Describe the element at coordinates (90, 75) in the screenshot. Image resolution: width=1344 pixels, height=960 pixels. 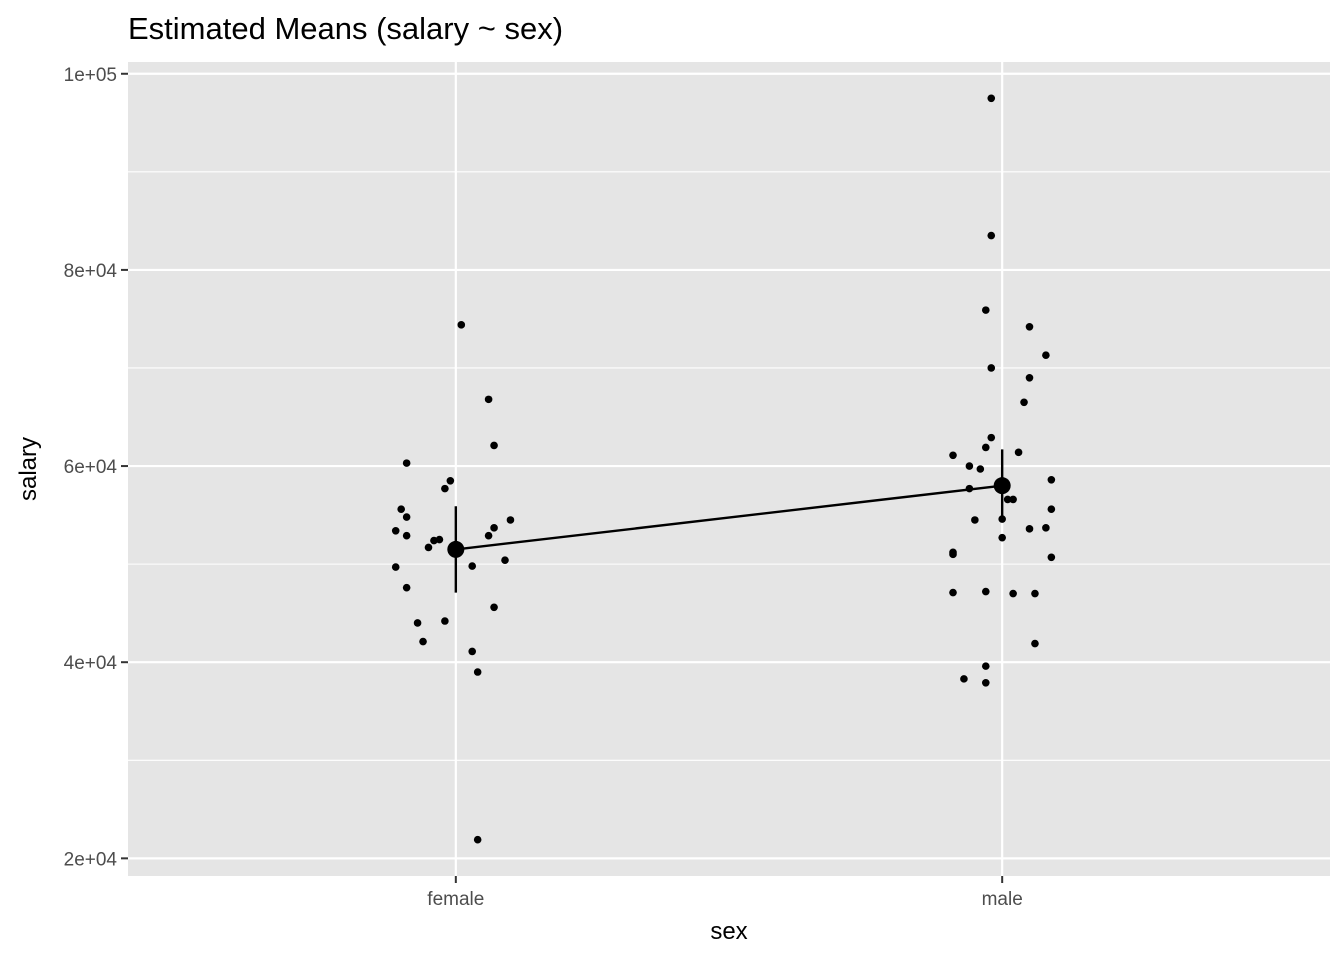
I see `y-tick-label: 1e+05` at that location.